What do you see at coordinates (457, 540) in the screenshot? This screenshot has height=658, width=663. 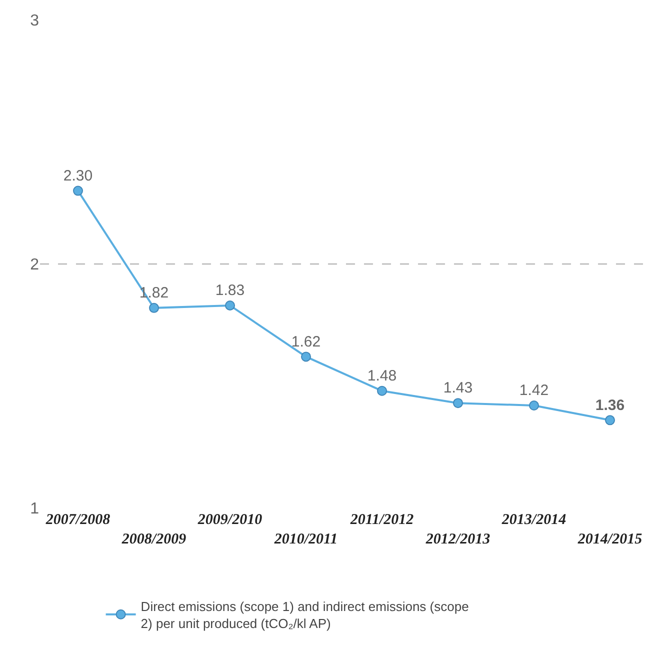 I see `x-tick-label: 2012/2013` at bounding box center [457, 540].